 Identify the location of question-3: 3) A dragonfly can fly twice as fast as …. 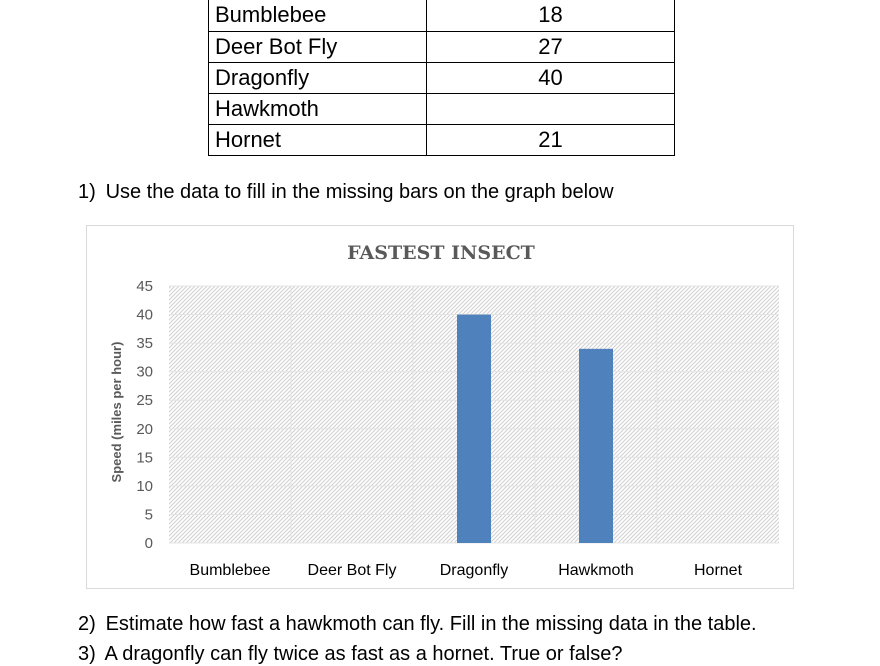
(350, 654).